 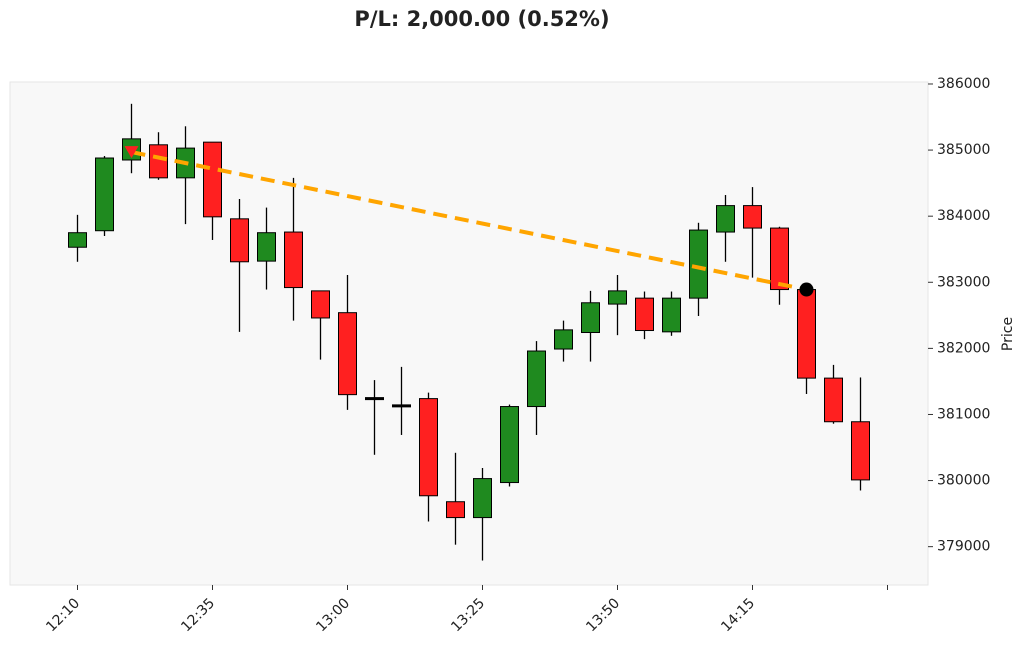 I want to click on y-tick-label: 382000, so click(x=963, y=348).